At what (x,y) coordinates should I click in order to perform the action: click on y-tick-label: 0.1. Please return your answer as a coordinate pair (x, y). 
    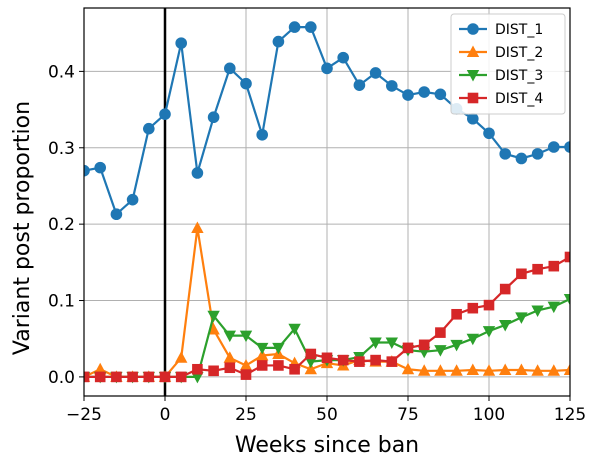
    Looking at the image, I should click on (61, 302).